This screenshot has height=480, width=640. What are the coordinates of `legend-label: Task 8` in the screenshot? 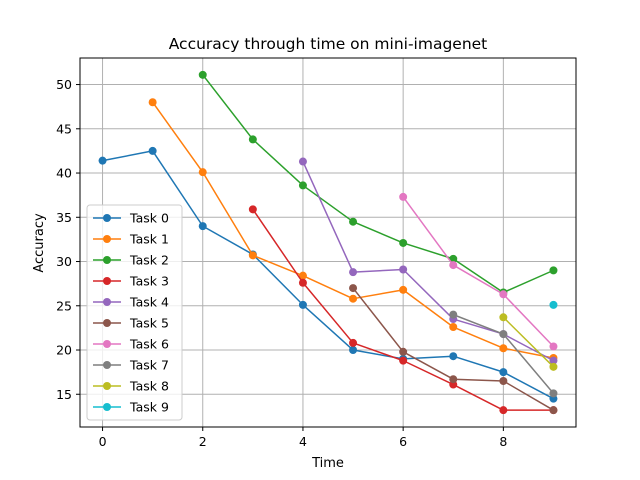 It's located at (149, 386).